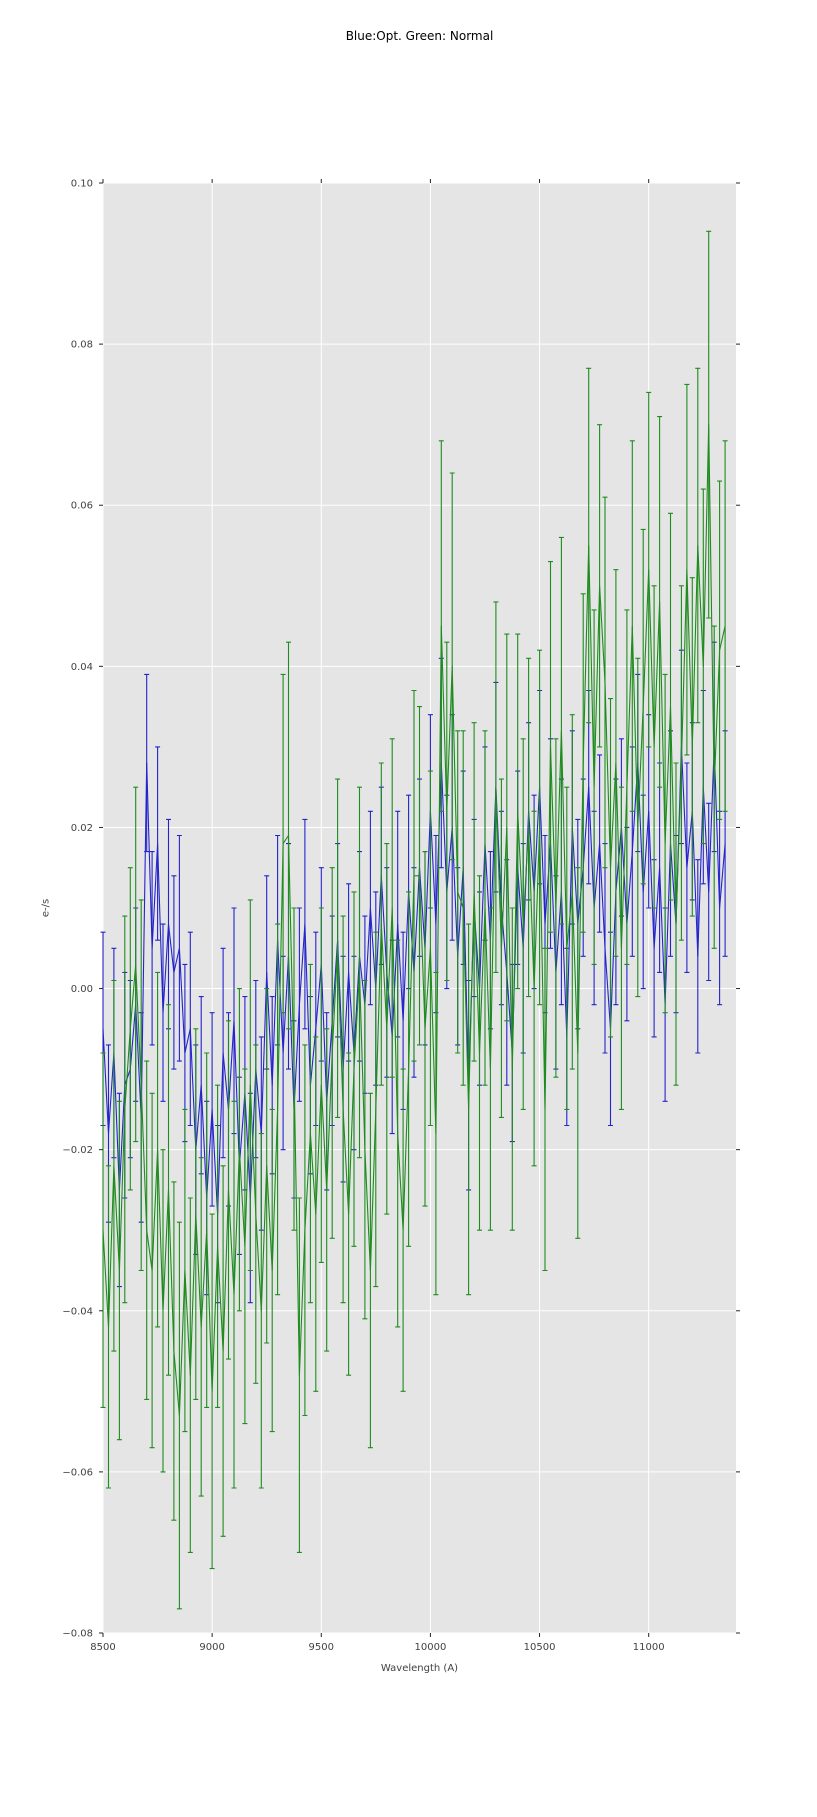 The height and width of the screenshot is (1817, 817). What do you see at coordinates (77, 1634) in the screenshot?
I see `y-tick-label: −0.08` at bounding box center [77, 1634].